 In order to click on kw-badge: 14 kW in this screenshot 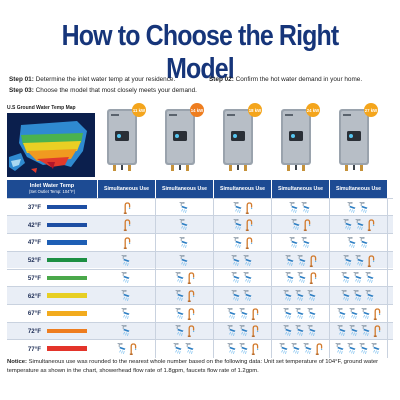, I will do `click(197, 110)`.